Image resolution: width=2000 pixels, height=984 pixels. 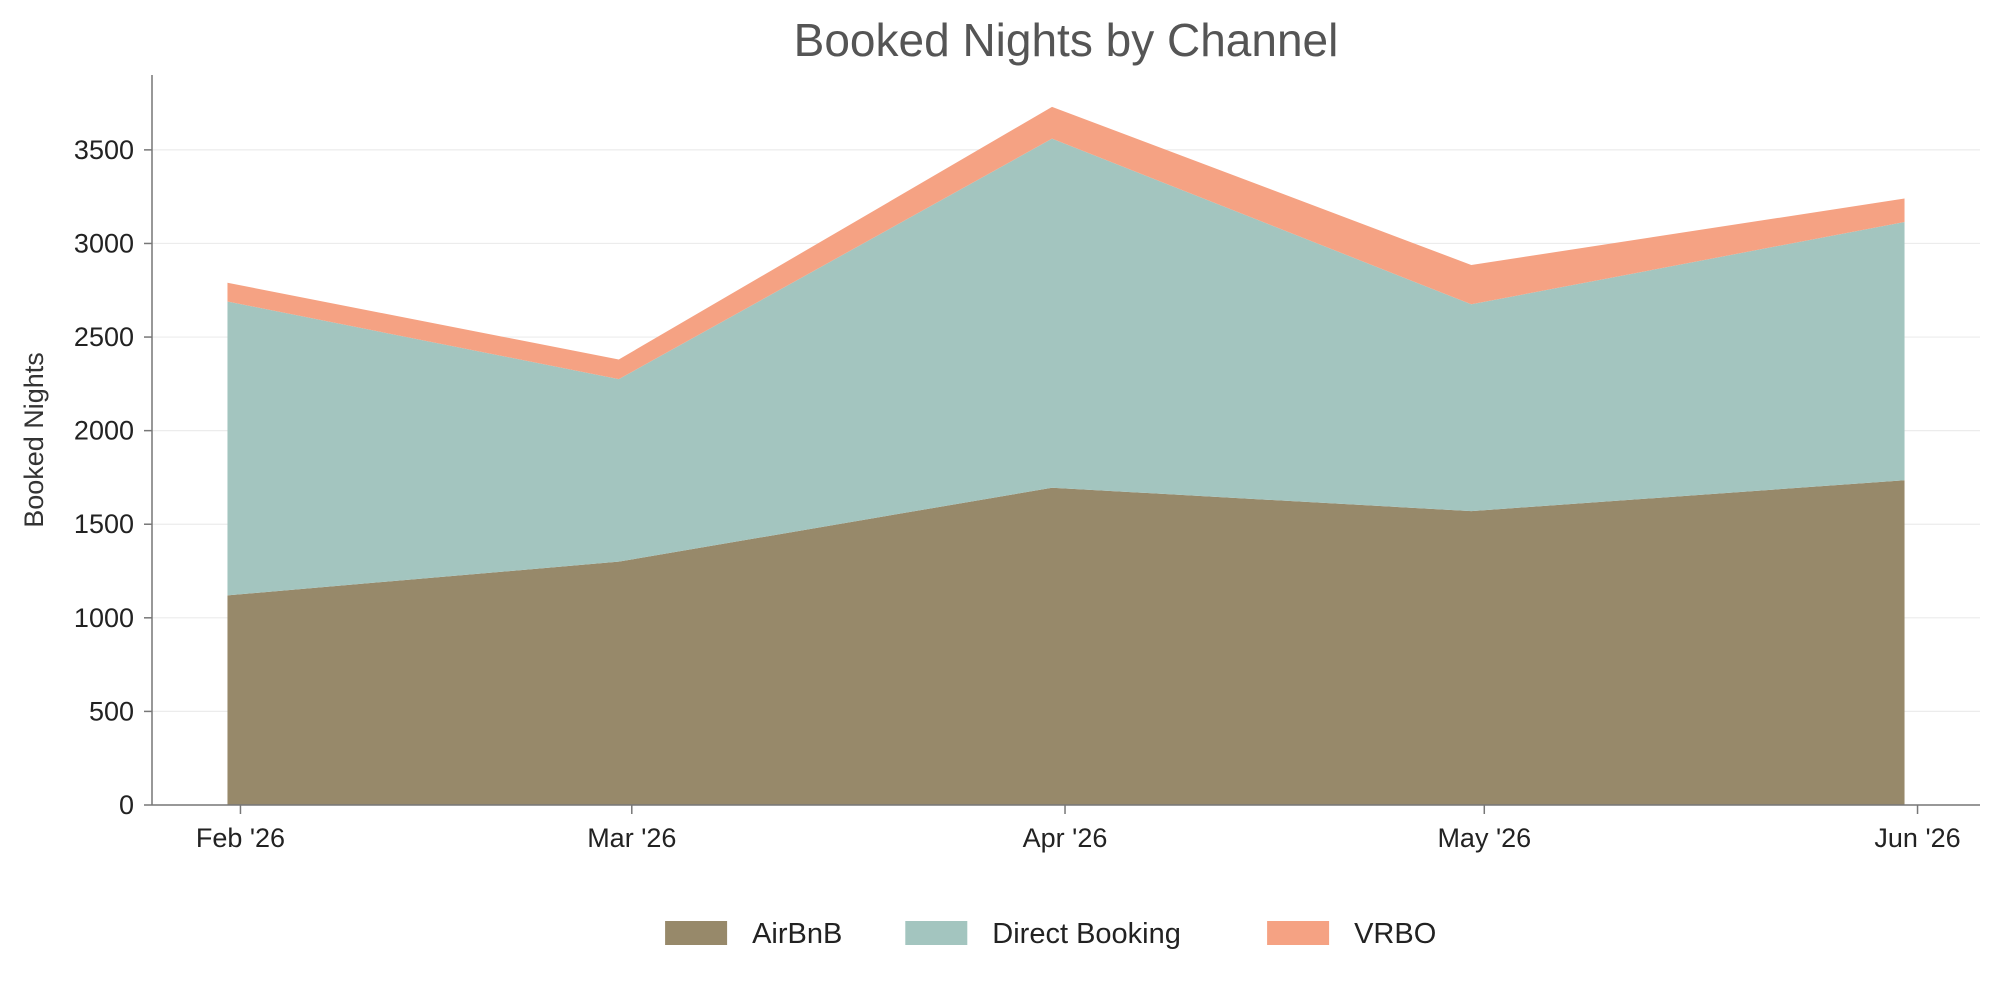 What do you see at coordinates (104, 337) in the screenshot?
I see `y-tick-label-2500: 2500` at bounding box center [104, 337].